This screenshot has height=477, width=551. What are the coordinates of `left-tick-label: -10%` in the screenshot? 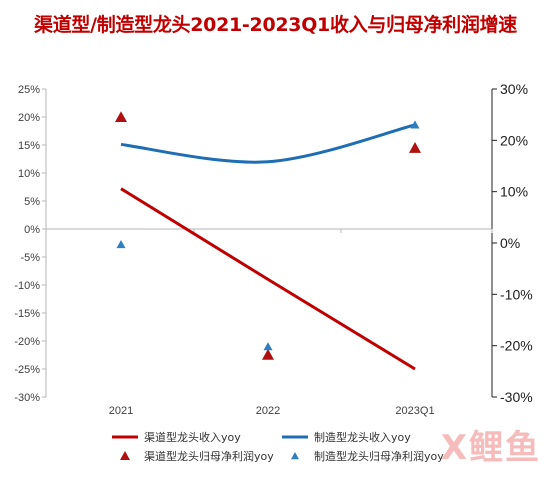 It's located at (27, 286).